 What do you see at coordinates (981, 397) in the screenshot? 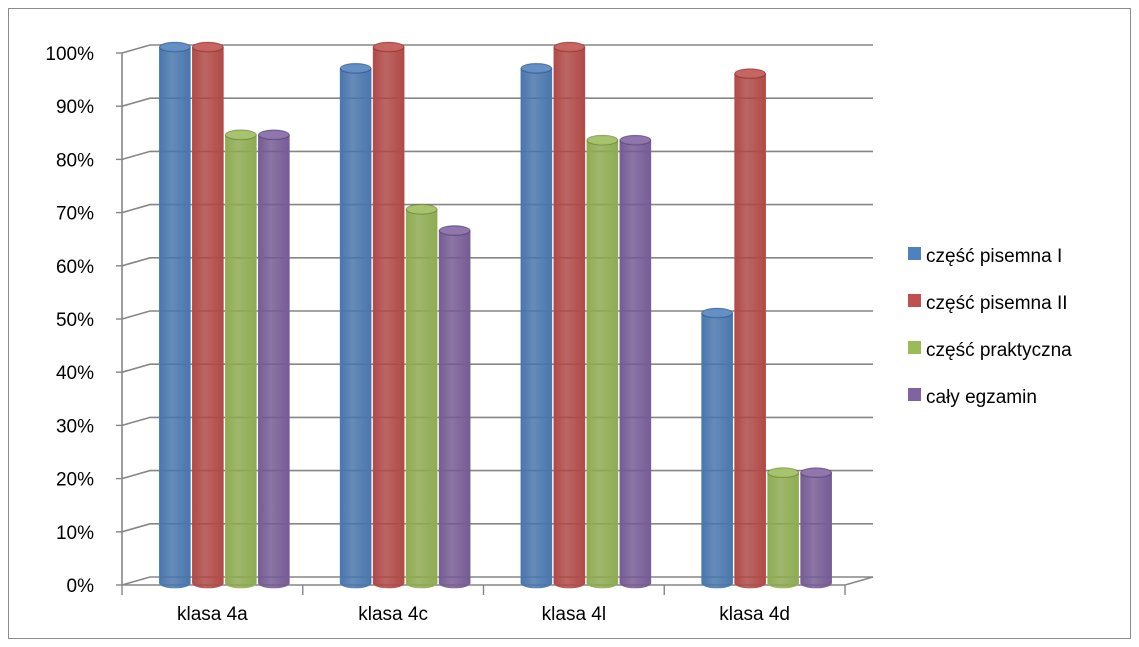
I see `legend-label: cały egzamin` at bounding box center [981, 397].